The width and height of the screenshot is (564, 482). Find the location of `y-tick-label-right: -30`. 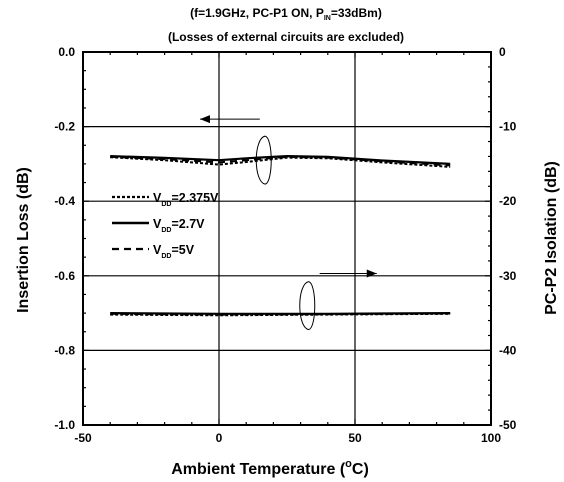

y-tick-label-right: -30 is located at coordinates (508, 276).